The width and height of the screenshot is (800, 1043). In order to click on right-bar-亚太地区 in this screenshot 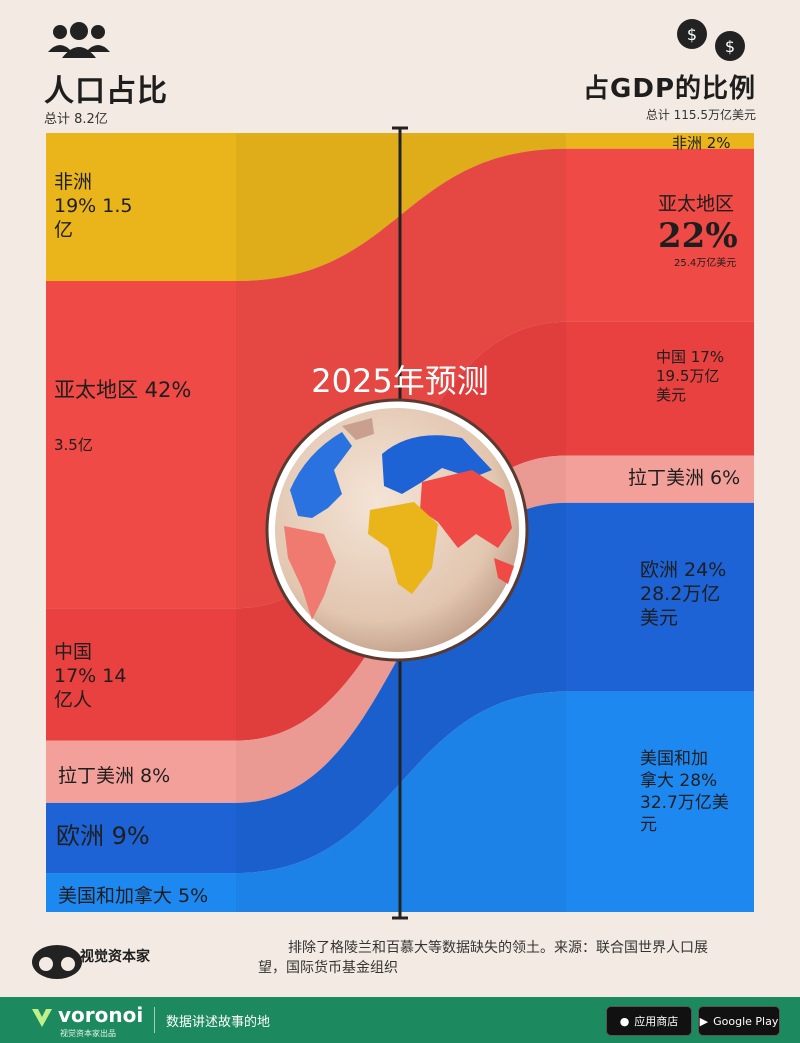, I will do `click(660, 235)`.